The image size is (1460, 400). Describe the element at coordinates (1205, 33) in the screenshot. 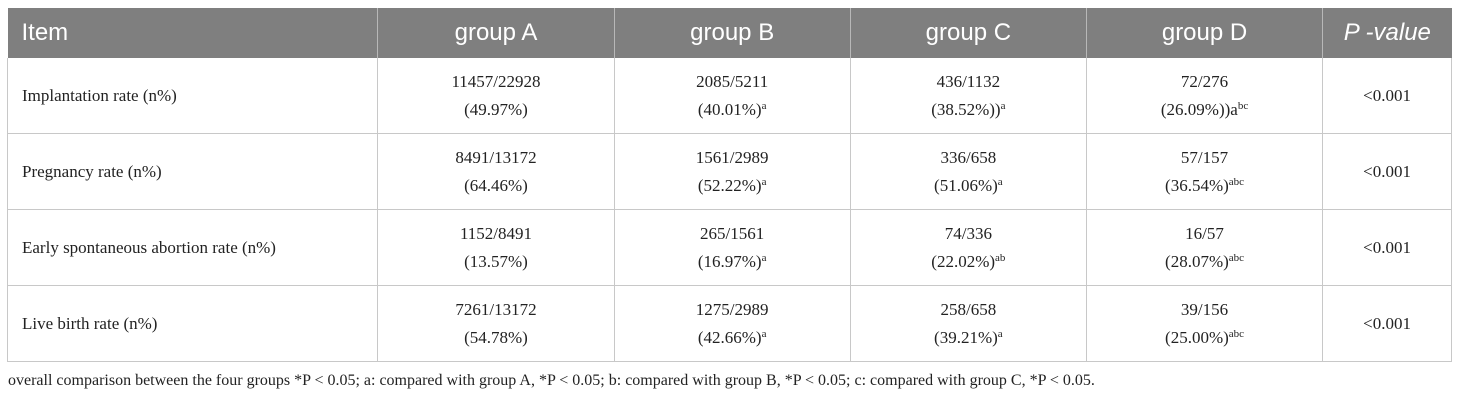

I see `header-group-d: group D` at that location.